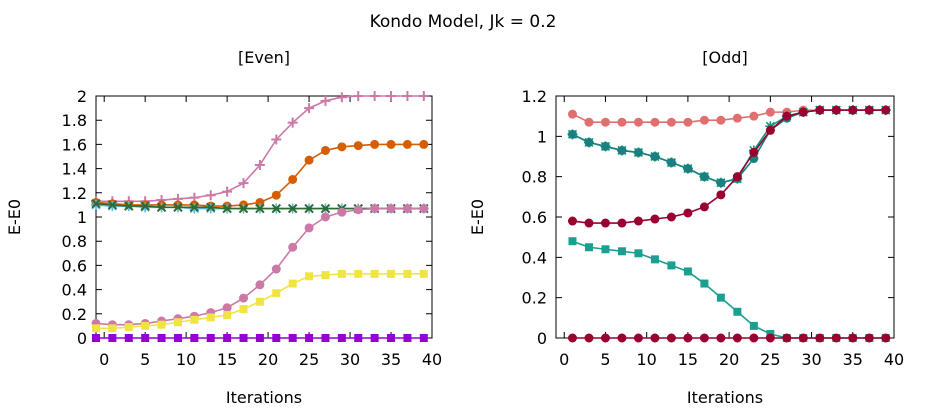 The image size is (926, 416). What do you see at coordinates (725, 397) in the screenshot?
I see `odd-xlabel: Iterations` at bounding box center [725, 397].